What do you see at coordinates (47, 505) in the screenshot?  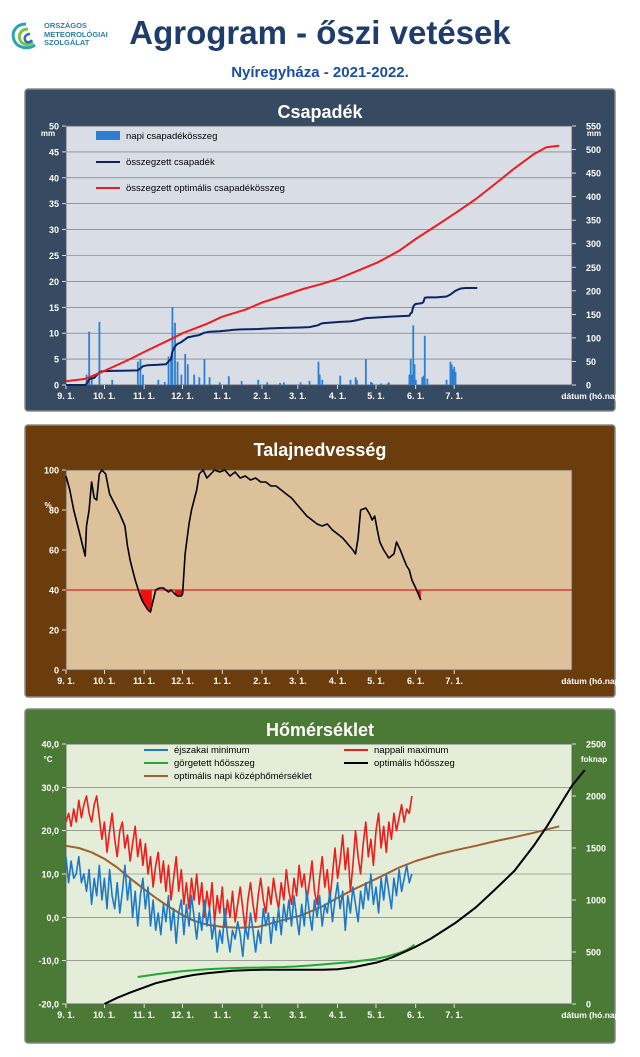 I see `y-left-unit: %` at bounding box center [47, 505].